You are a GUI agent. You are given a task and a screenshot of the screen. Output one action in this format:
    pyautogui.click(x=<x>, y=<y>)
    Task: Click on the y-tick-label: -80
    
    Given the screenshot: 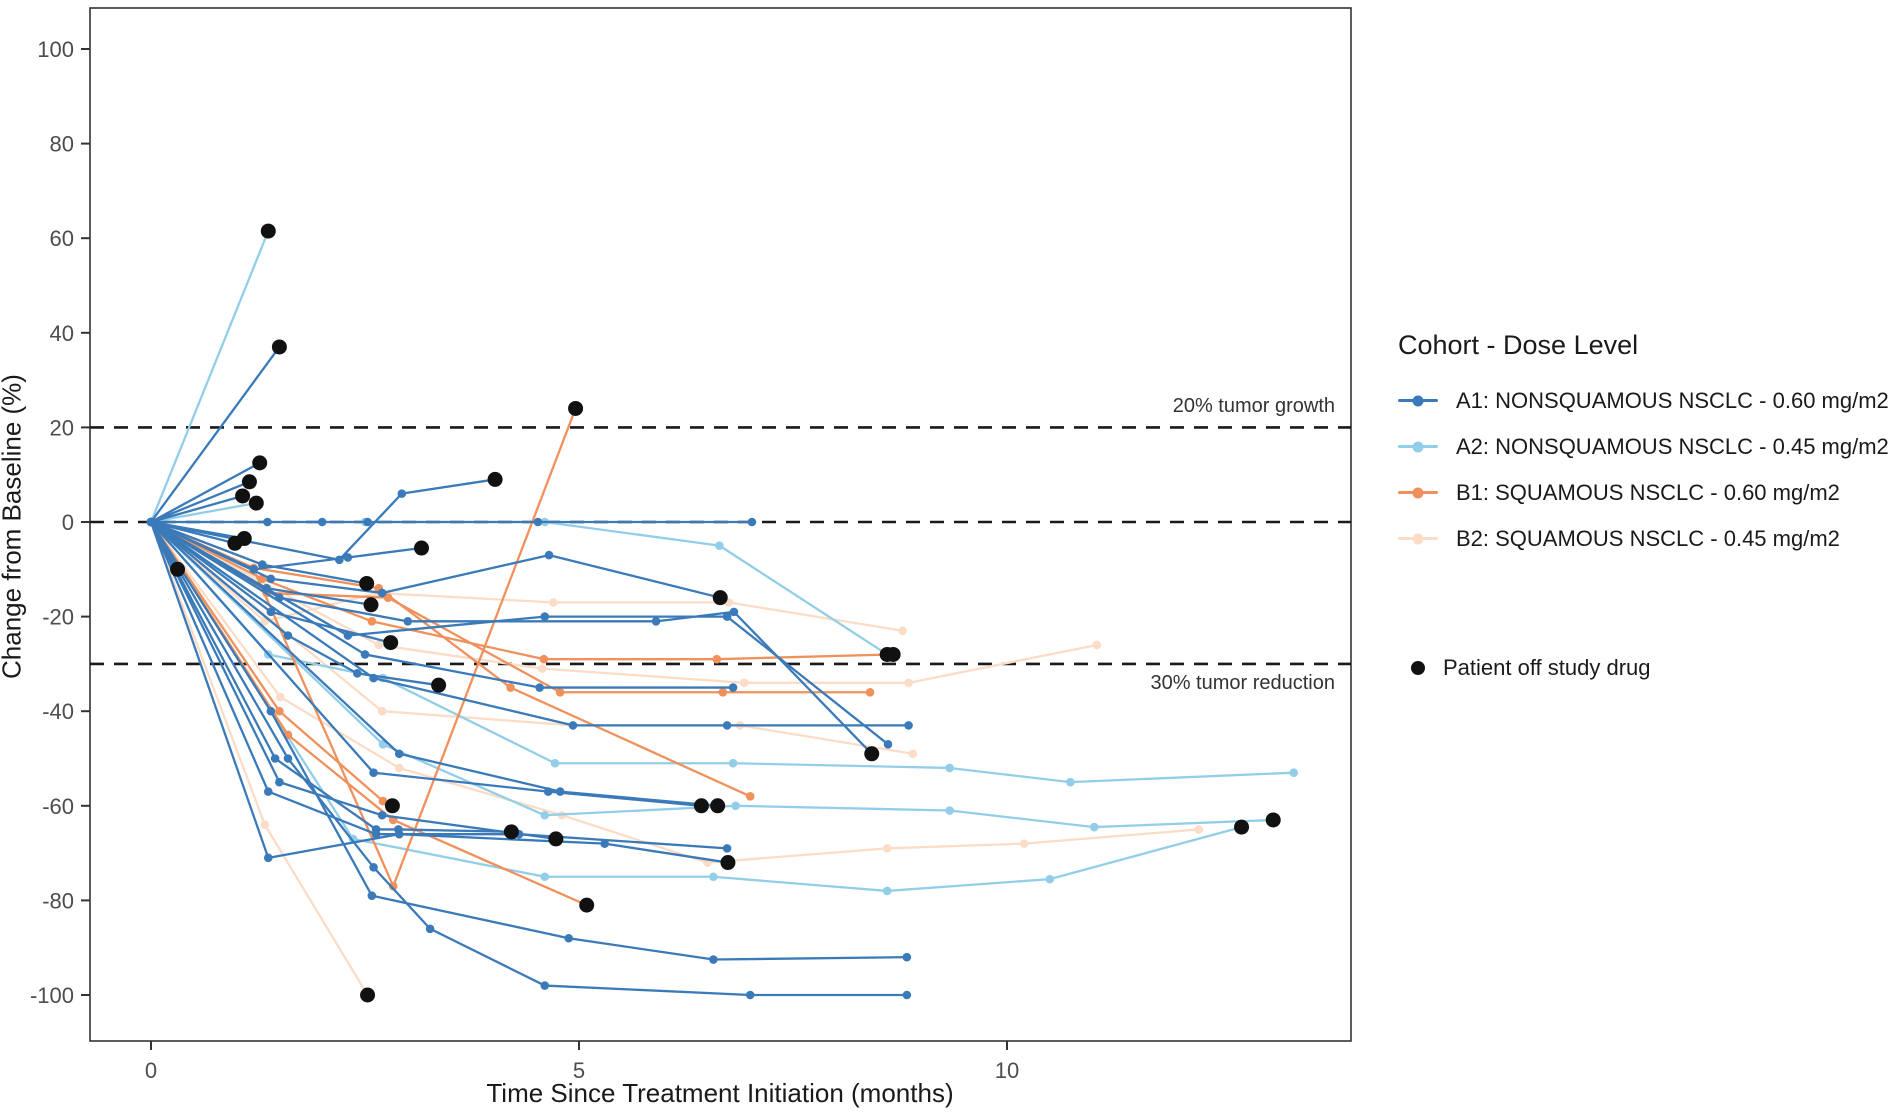 What is the action you would take?
    pyautogui.click(x=58, y=900)
    